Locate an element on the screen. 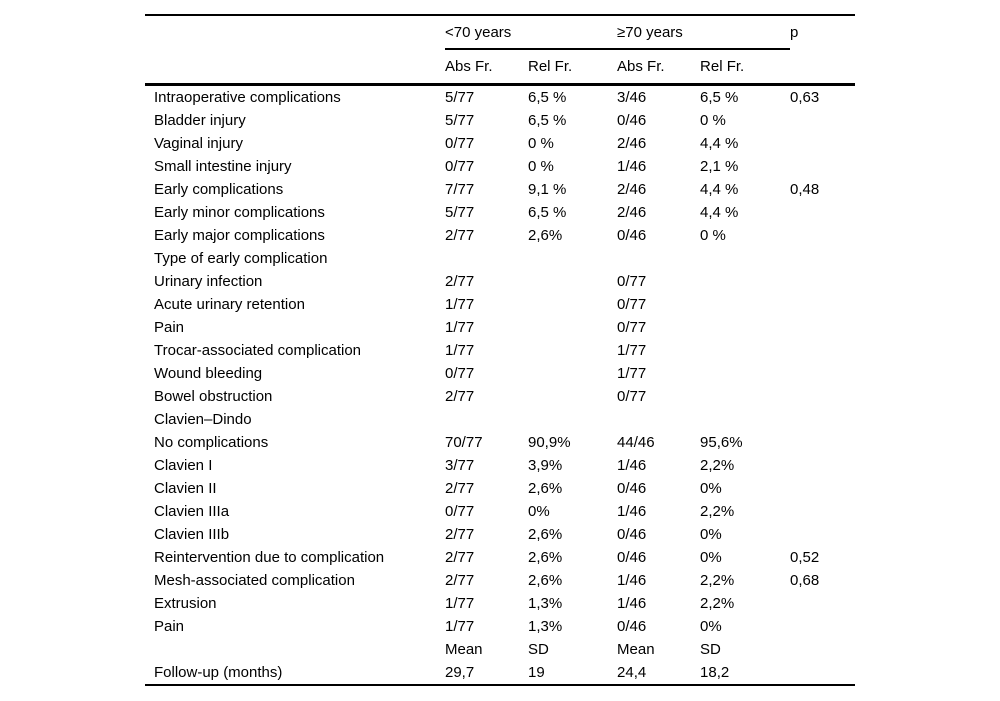  table-row: No complications 70/77 90,9% 44/46 95,6% is located at coordinates (500, 442).